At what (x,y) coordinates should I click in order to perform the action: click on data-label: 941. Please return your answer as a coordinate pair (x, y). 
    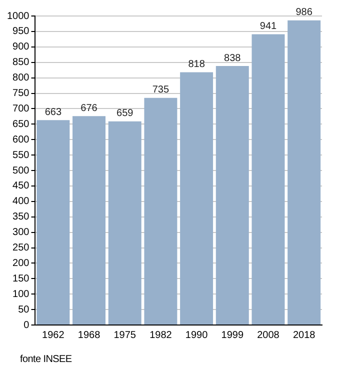
    Looking at the image, I should click on (269, 26).